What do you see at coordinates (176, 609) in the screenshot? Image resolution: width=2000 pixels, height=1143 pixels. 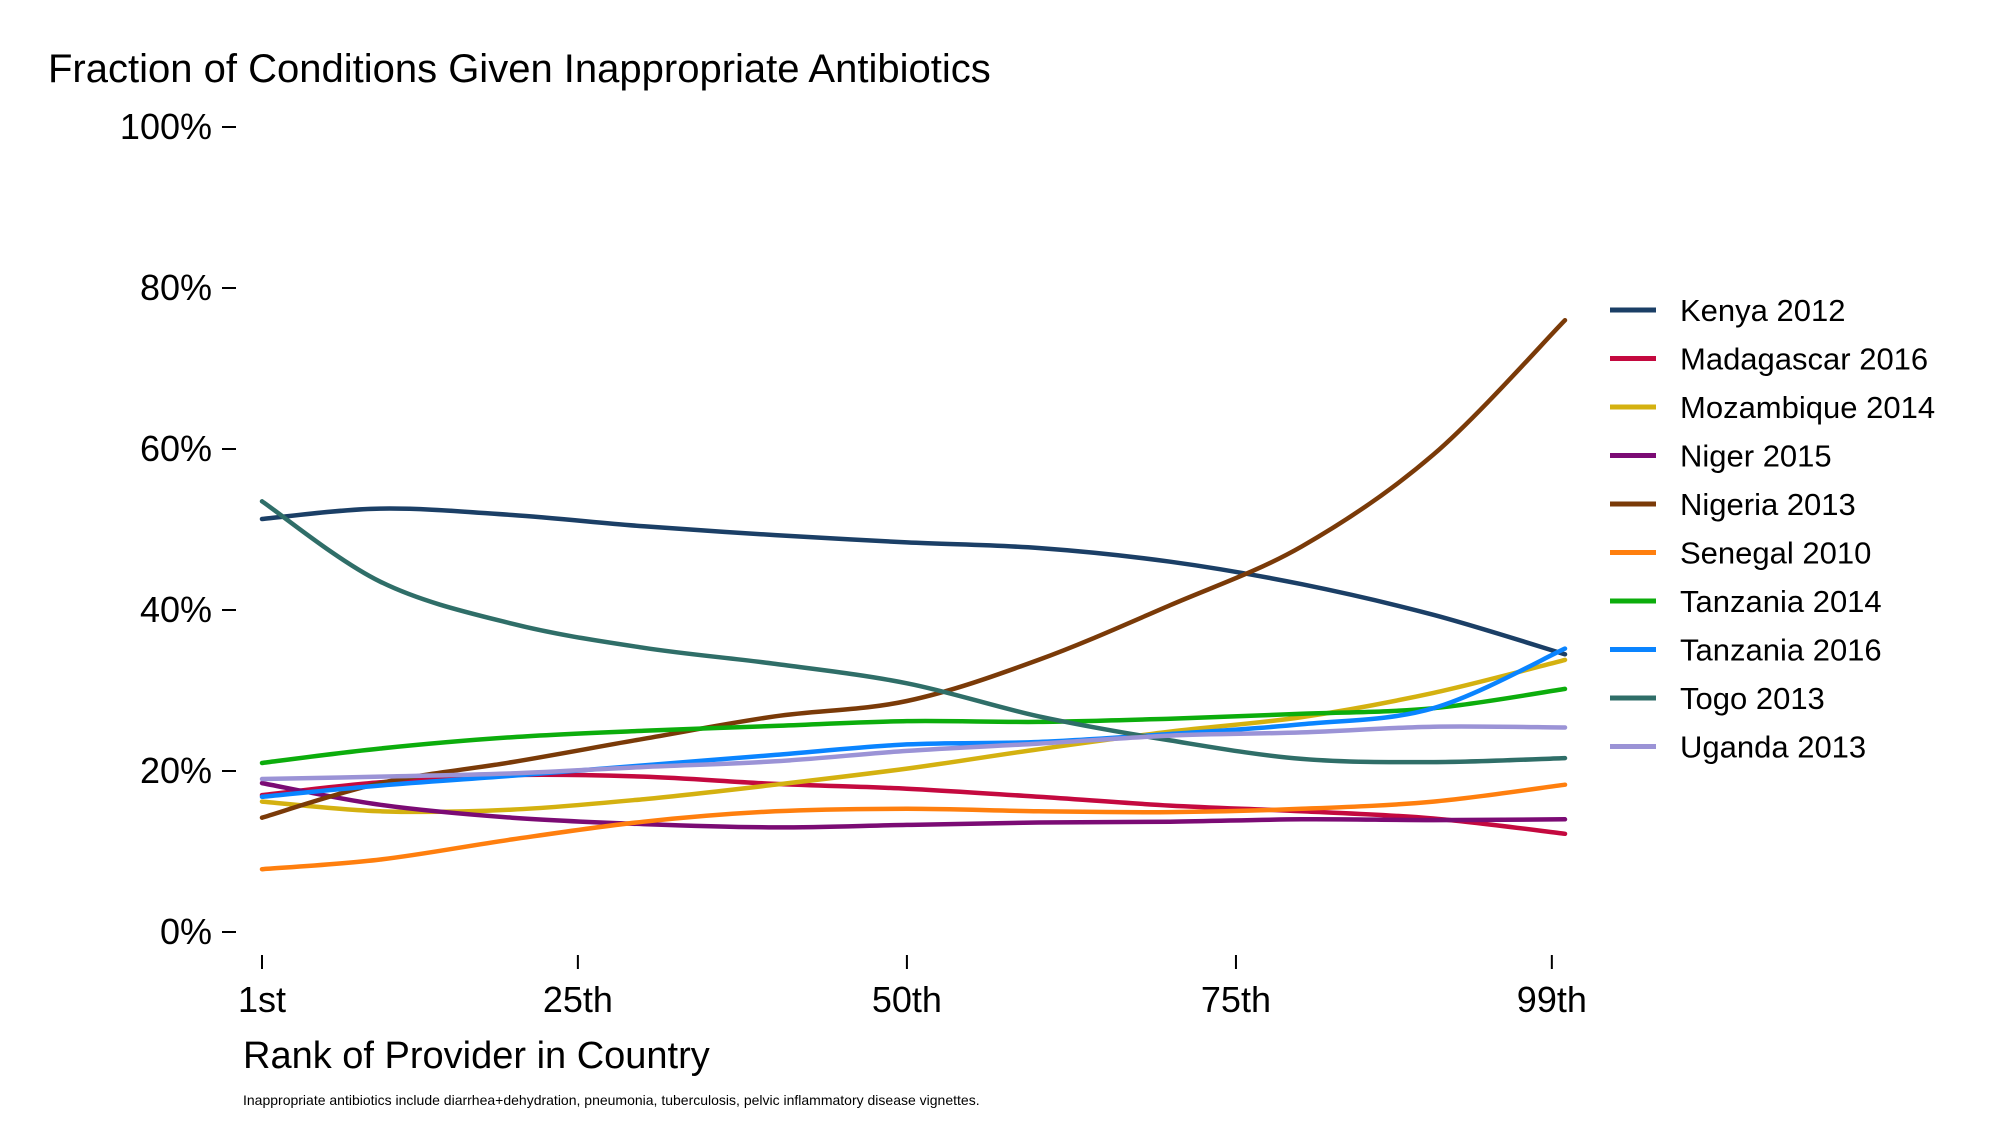 I see `y-tick-label: 40%` at bounding box center [176, 609].